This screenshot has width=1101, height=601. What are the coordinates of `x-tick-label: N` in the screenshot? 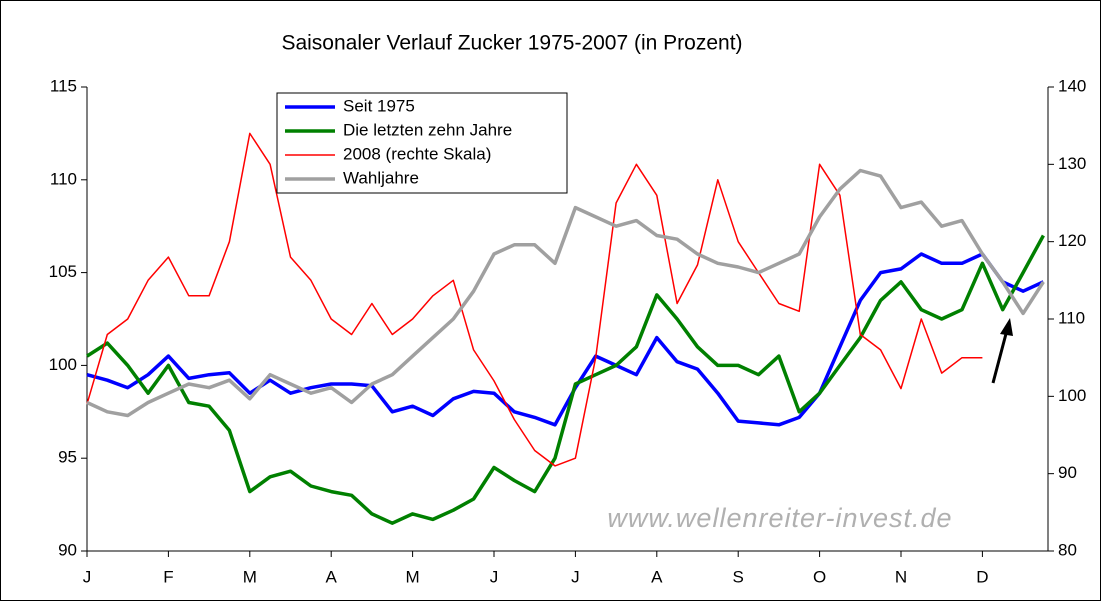 It's located at (901, 576).